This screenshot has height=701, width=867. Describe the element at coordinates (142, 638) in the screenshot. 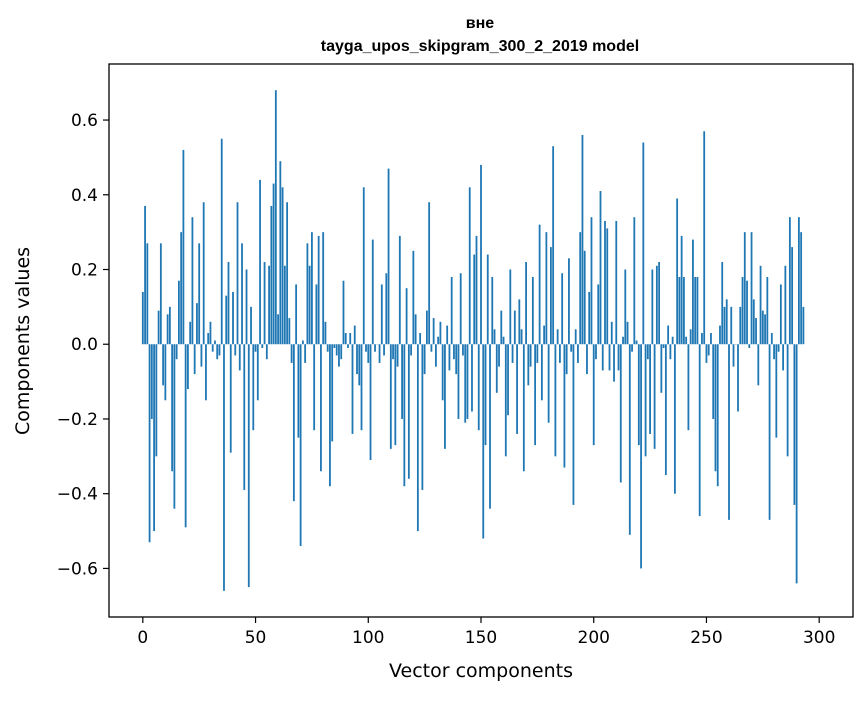

I see `x-tick-label: 0` at that location.